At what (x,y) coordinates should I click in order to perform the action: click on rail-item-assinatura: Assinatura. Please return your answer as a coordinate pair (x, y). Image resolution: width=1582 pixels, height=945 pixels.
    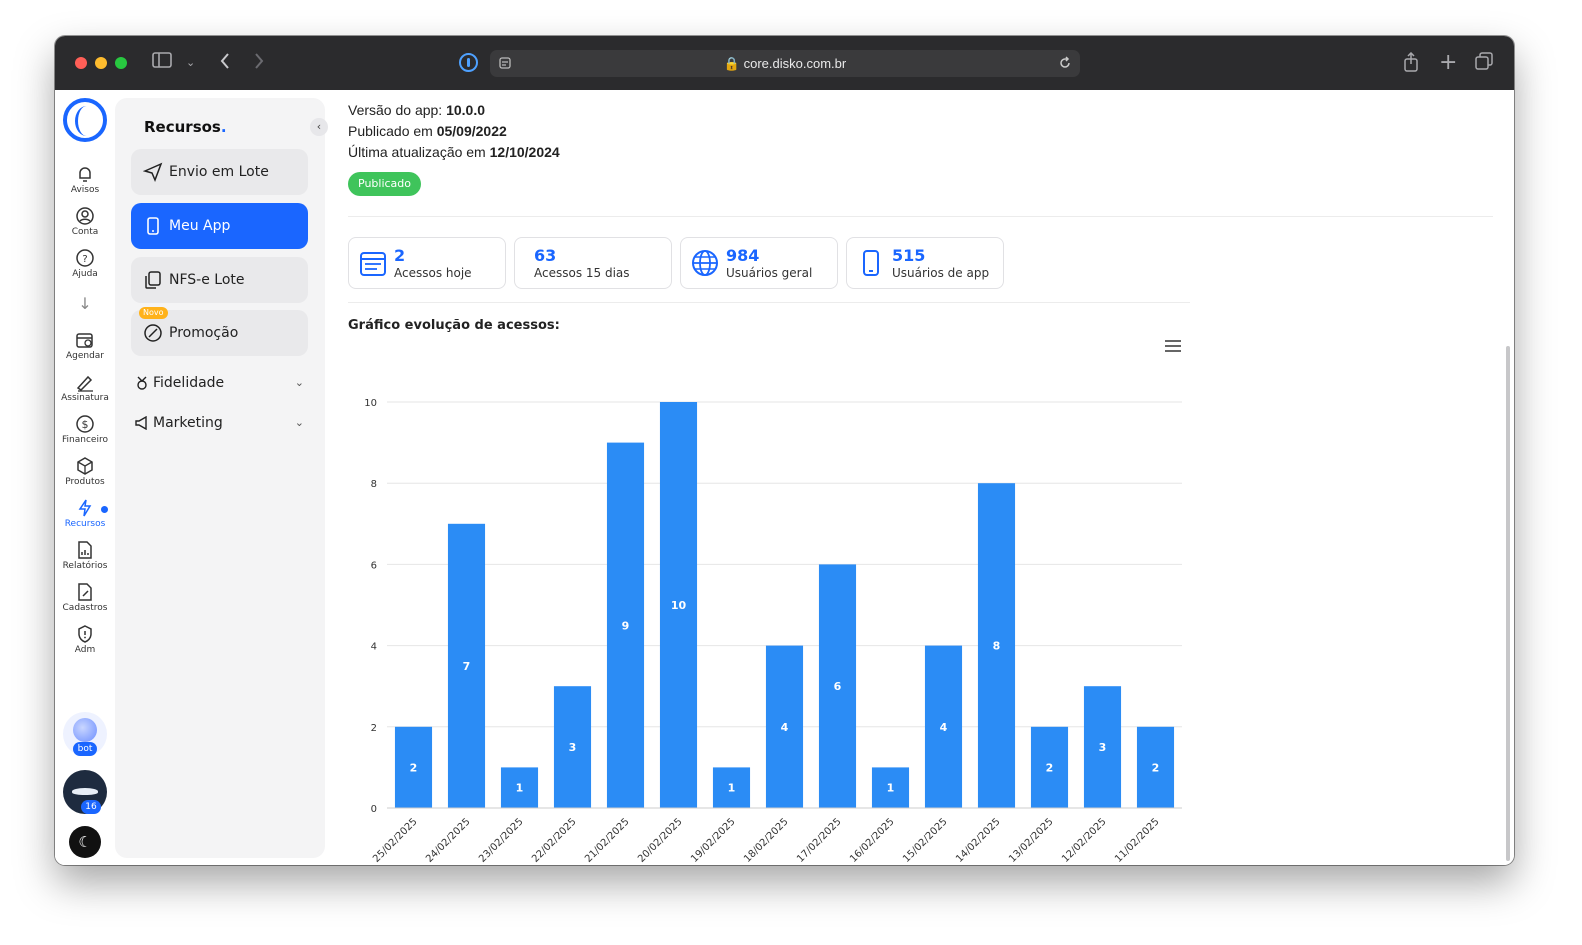
    Looking at the image, I should click on (85, 387).